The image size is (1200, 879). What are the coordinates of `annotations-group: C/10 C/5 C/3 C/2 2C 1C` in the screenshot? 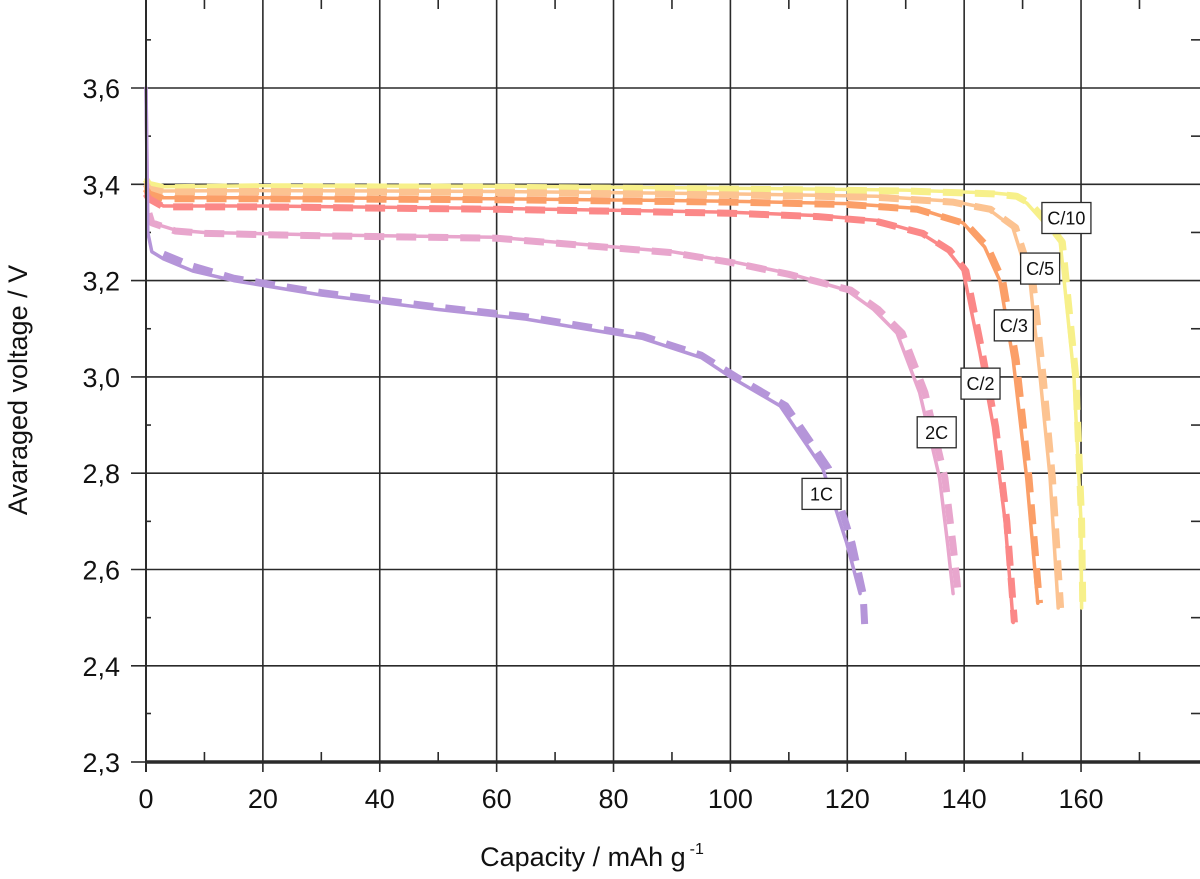 It's located at (946, 356).